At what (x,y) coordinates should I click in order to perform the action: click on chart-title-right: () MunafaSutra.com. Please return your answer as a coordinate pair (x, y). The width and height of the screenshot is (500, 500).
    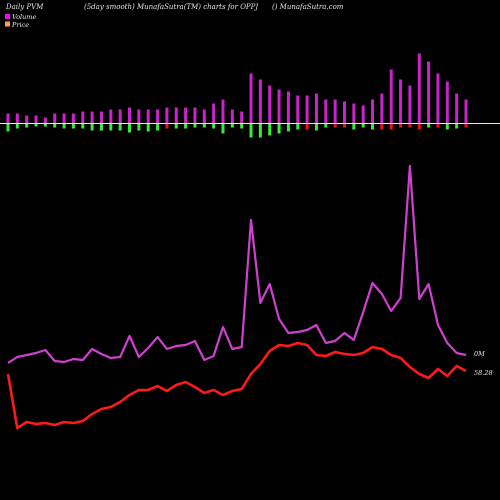
    Looking at the image, I should click on (308, 7).